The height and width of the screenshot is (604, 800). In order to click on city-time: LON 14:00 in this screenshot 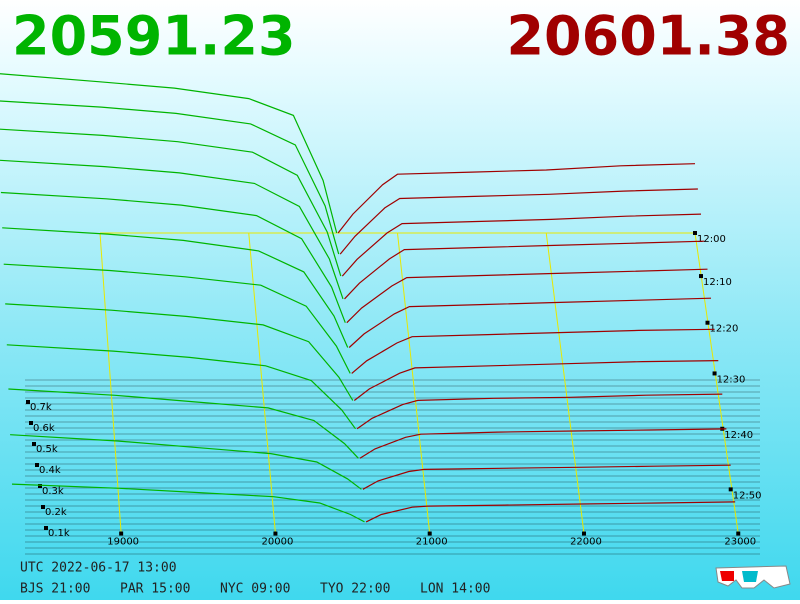, I will do `click(455, 589)`.